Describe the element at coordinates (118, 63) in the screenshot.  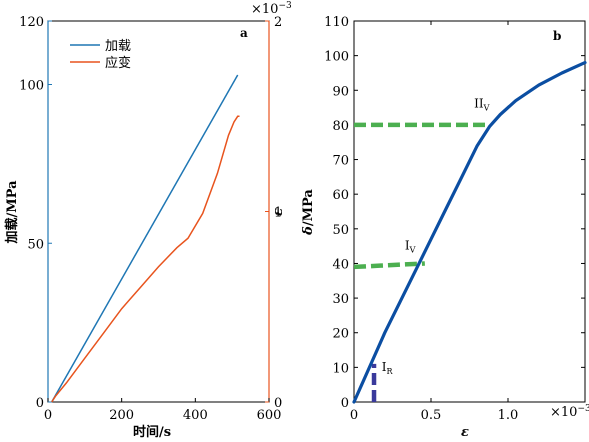
I see `legend-label-strain: 应变` at that location.